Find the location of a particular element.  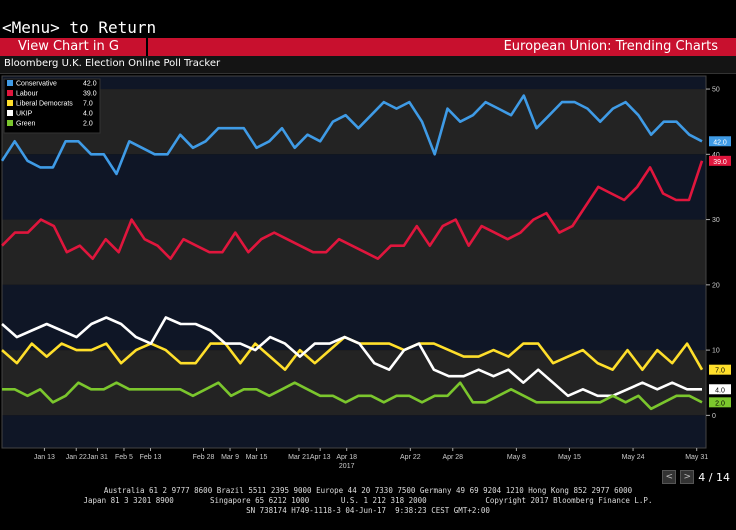

legend-series-value: 4.0 is located at coordinates (88, 114).